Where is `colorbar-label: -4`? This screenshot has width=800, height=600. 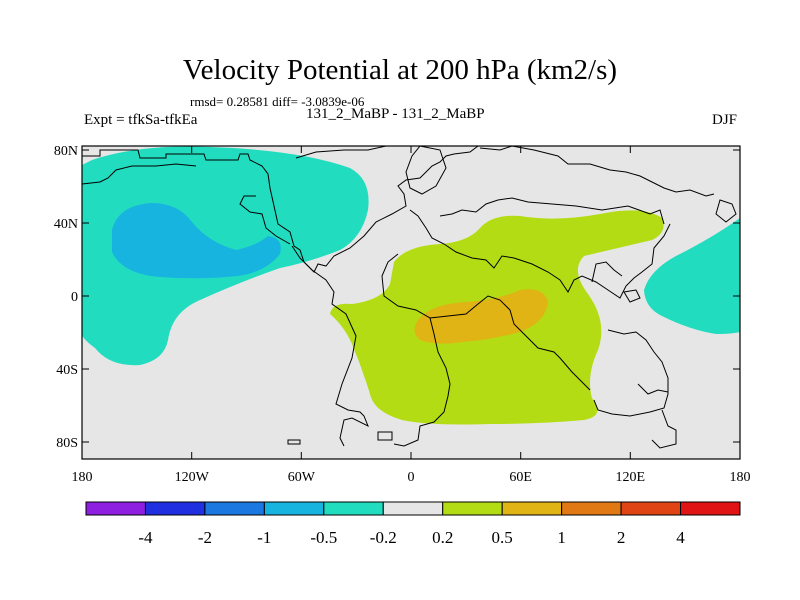
colorbar-label: -4 is located at coordinates (145, 537).